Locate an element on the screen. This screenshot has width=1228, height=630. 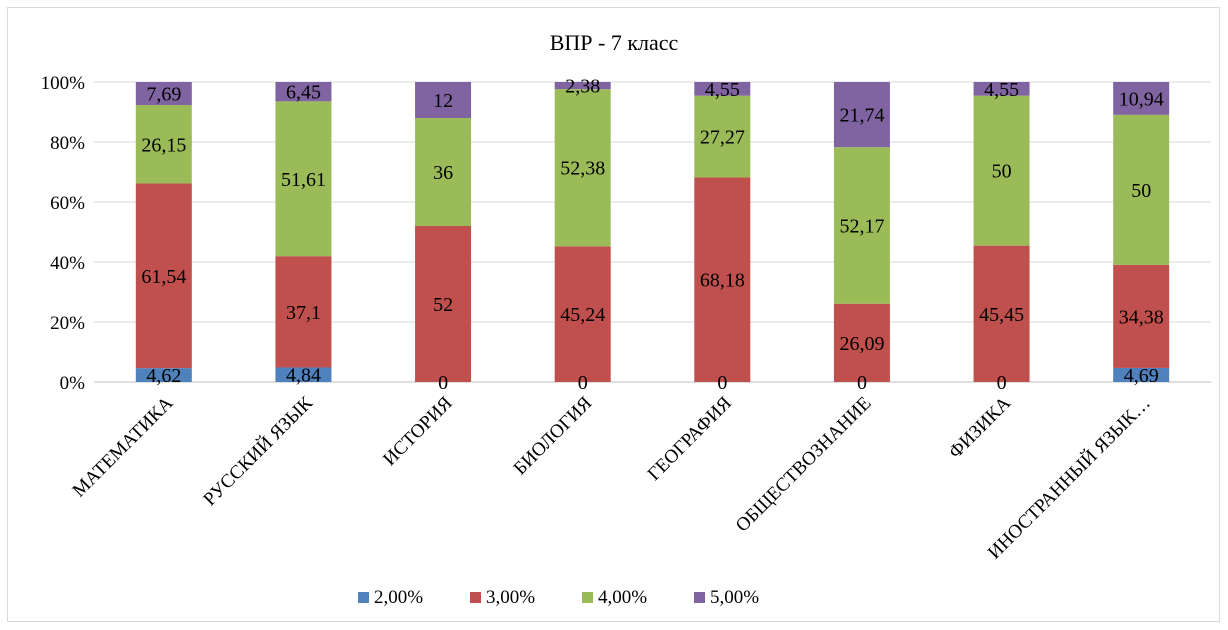
y-tick-label: 100% is located at coordinates (63, 83).